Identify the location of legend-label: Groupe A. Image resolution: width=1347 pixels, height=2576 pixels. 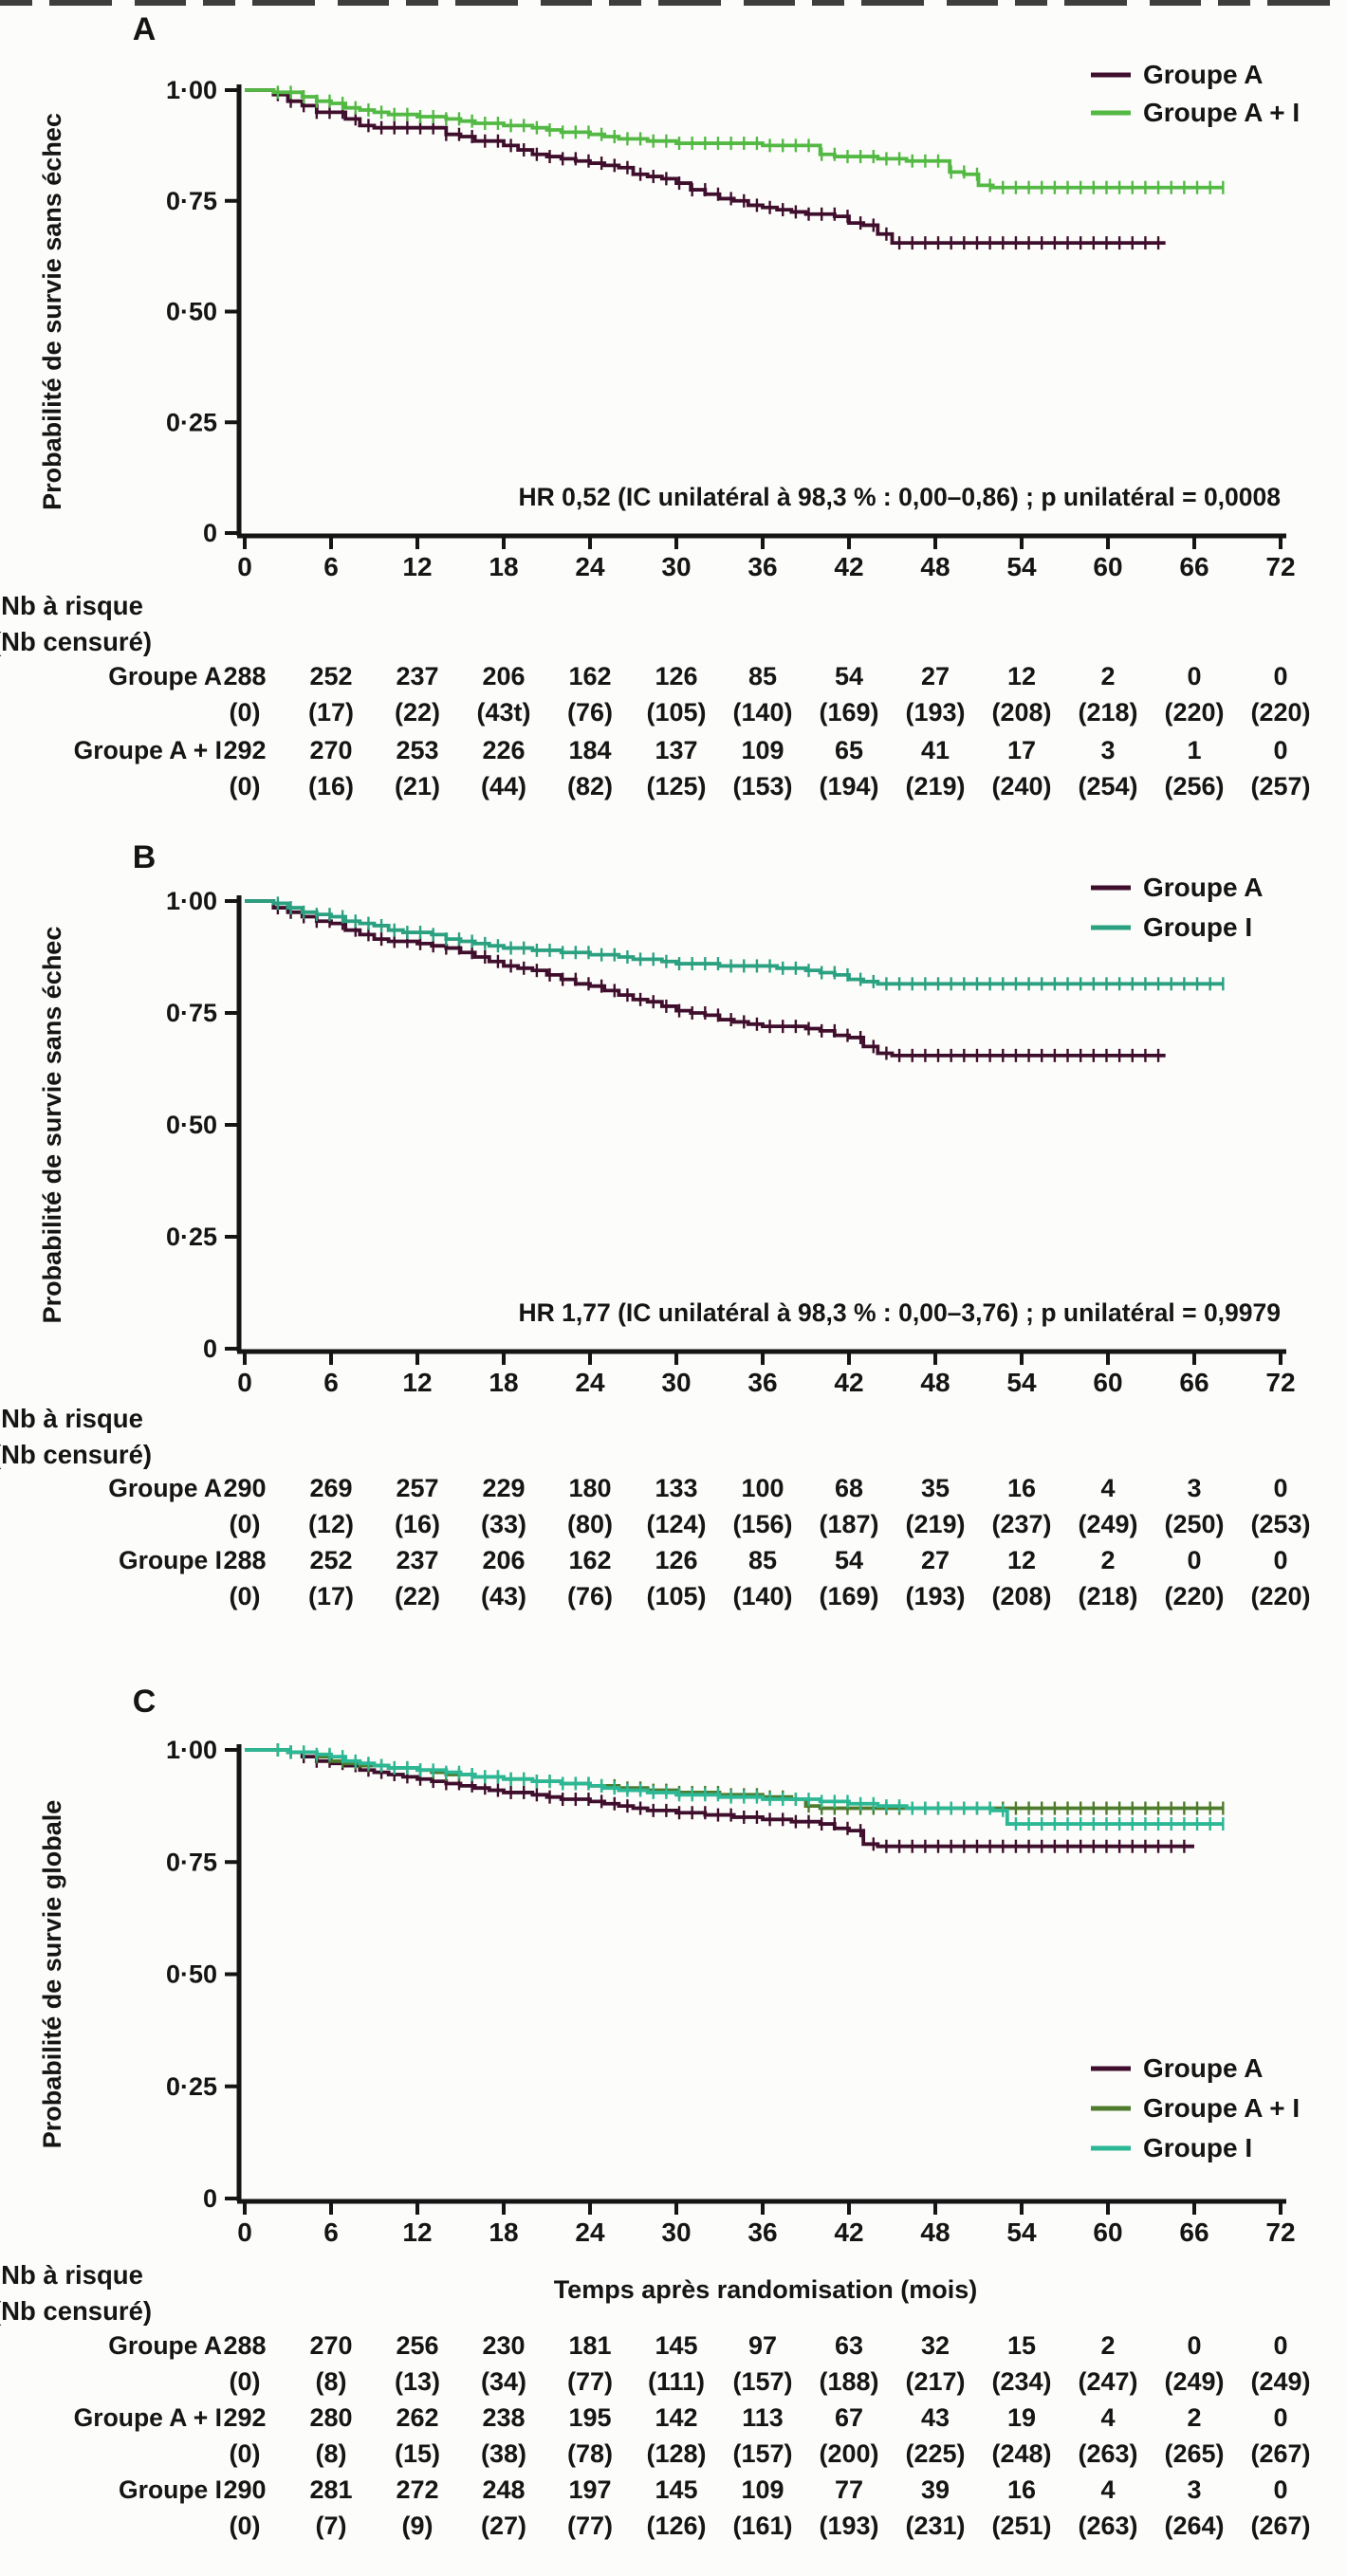
(1203, 887).